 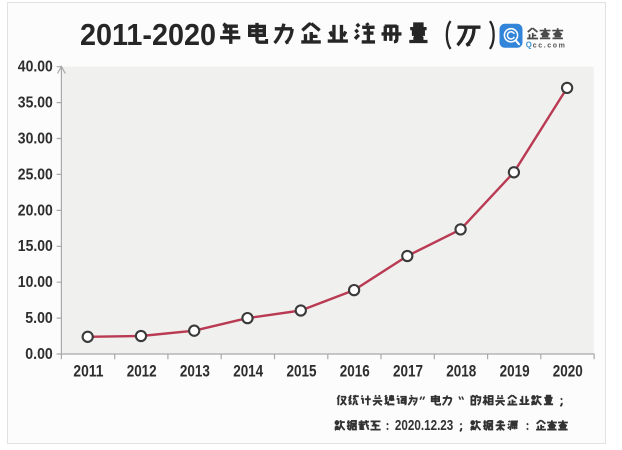 I want to click on svg-text: 2016, so click(x=355, y=371).